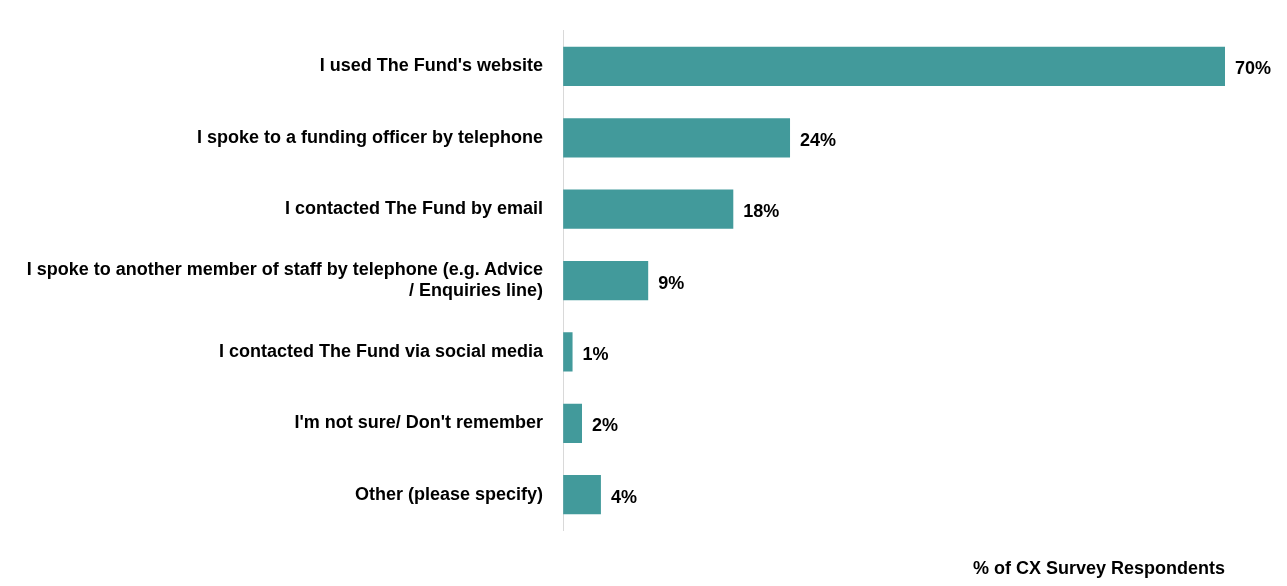 This screenshot has width=1287, height=586. Describe the element at coordinates (1098, 568) in the screenshot. I see `x-axis-title: % of CX Survey Respondents` at that location.